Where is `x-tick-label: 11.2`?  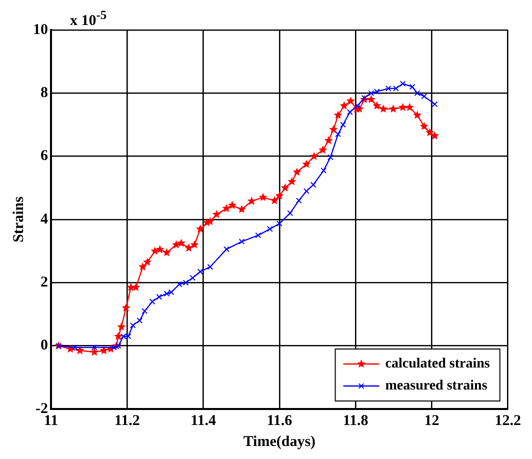
x-tick-label: 11.2 is located at coordinates (127, 420).